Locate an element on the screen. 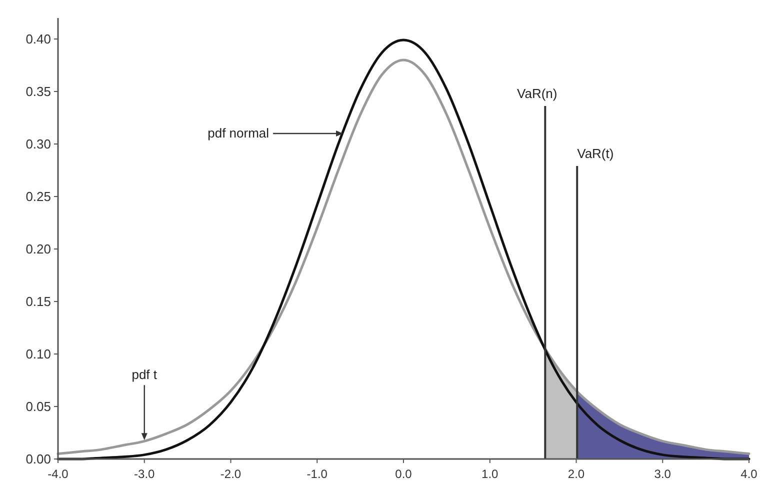 The image size is (761, 484). y-tick-label: 0.35 is located at coordinates (38, 91).